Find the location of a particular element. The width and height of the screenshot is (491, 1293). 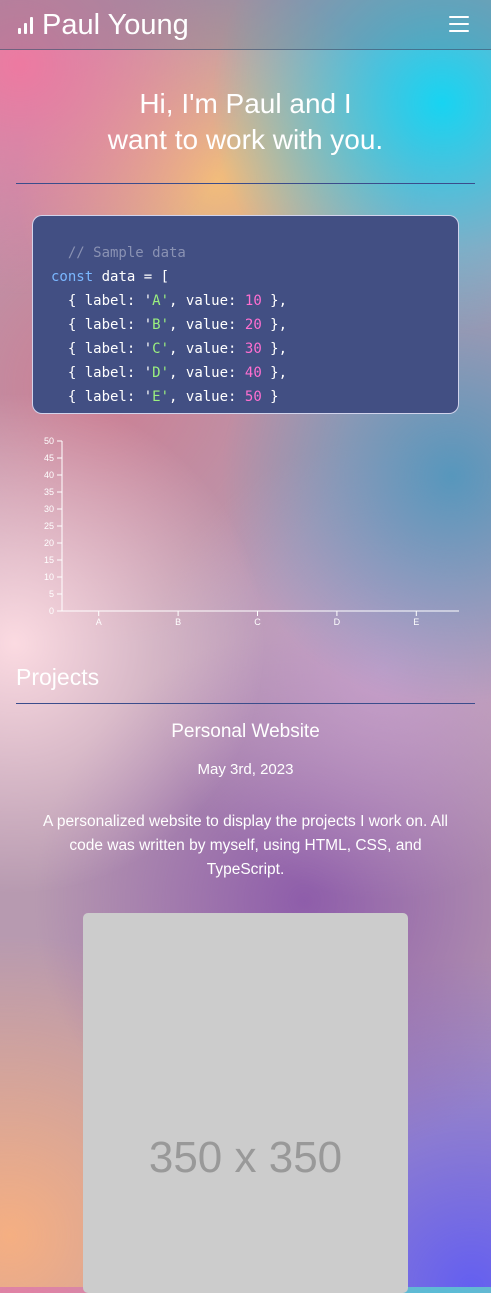

y-tick-label: 0 is located at coordinates (51, 611).